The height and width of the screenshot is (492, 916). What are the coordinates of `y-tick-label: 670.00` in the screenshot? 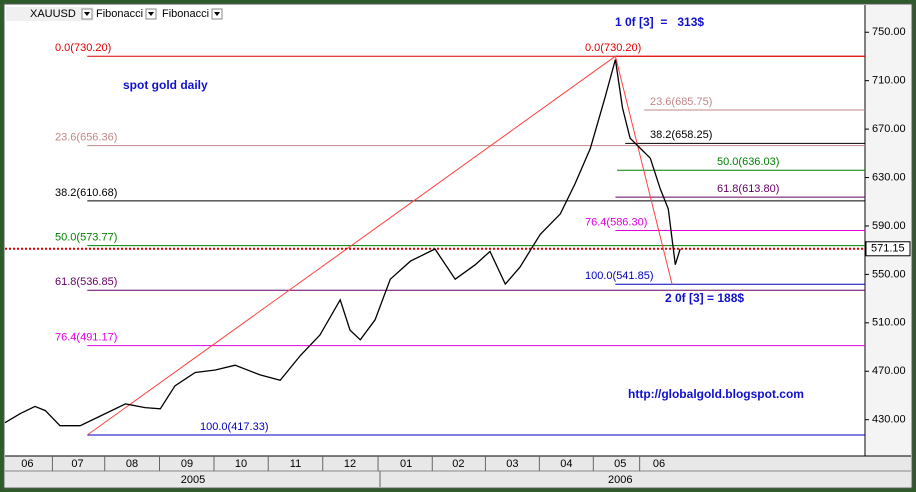 It's located at (889, 129).